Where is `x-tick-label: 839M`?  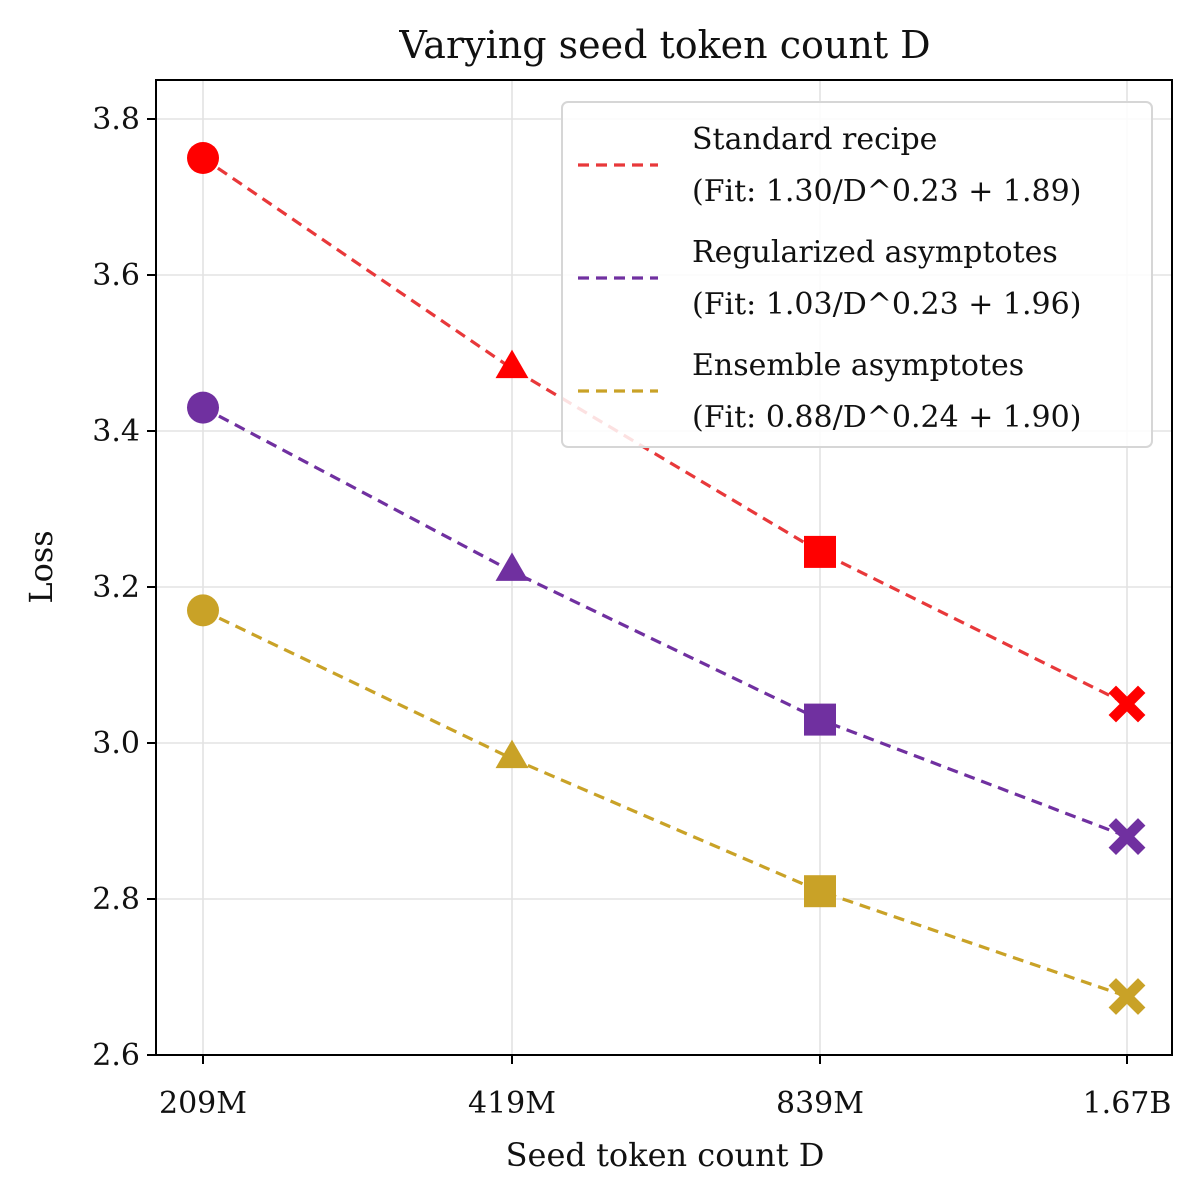
x-tick-label: 839M is located at coordinates (820, 1103).